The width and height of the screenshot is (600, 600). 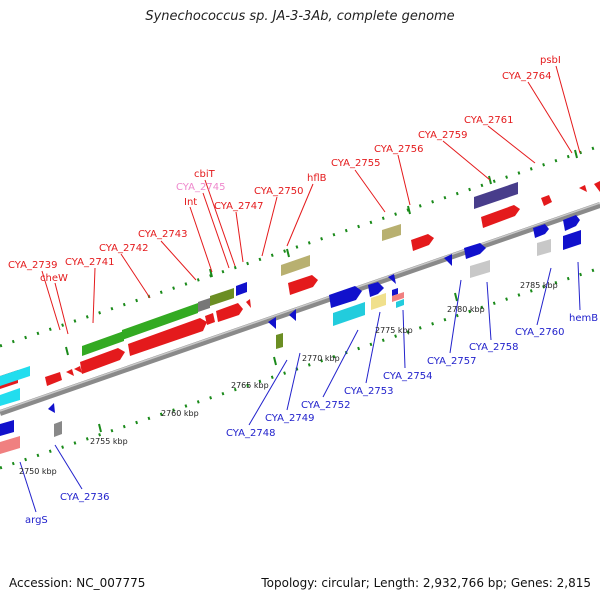 I want to click on scale-tick-label: 2755 kbp, so click(x=109, y=441).